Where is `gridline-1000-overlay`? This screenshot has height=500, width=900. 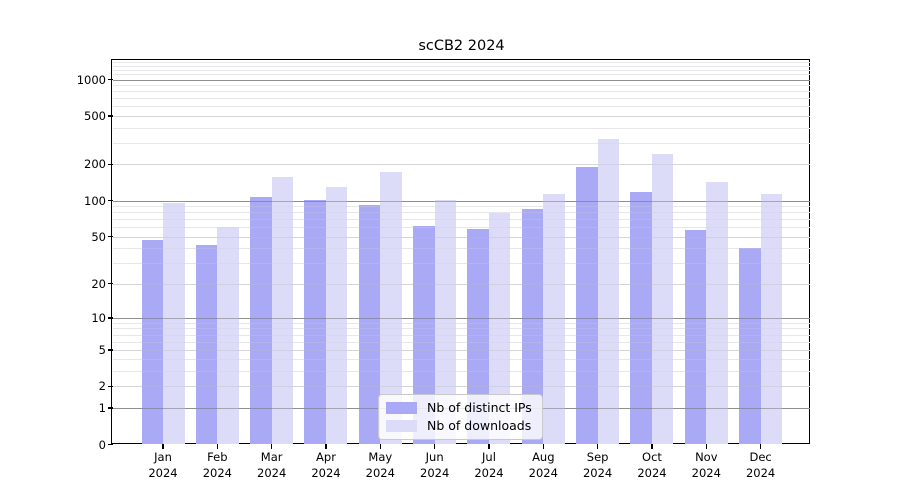 gridline-1000-overlay is located at coordinates (461, 80).